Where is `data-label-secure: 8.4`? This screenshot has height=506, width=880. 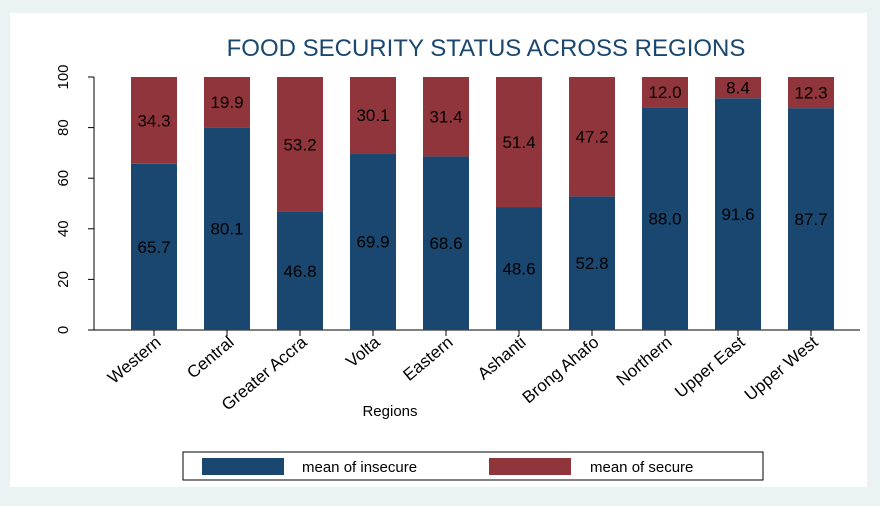 data-label-secure: 8.4 is located at coordinates (738, 88).